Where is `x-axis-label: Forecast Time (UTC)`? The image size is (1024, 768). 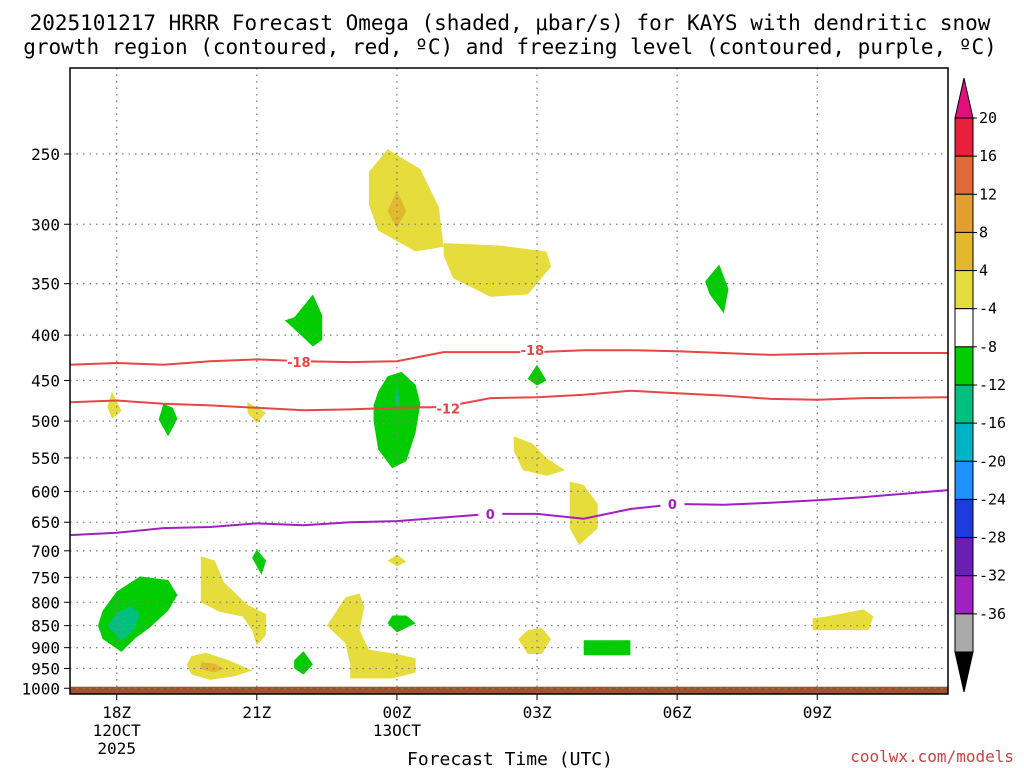
x-axis-label: Forecast Time (UTC) is located at coordinates (510, 758).